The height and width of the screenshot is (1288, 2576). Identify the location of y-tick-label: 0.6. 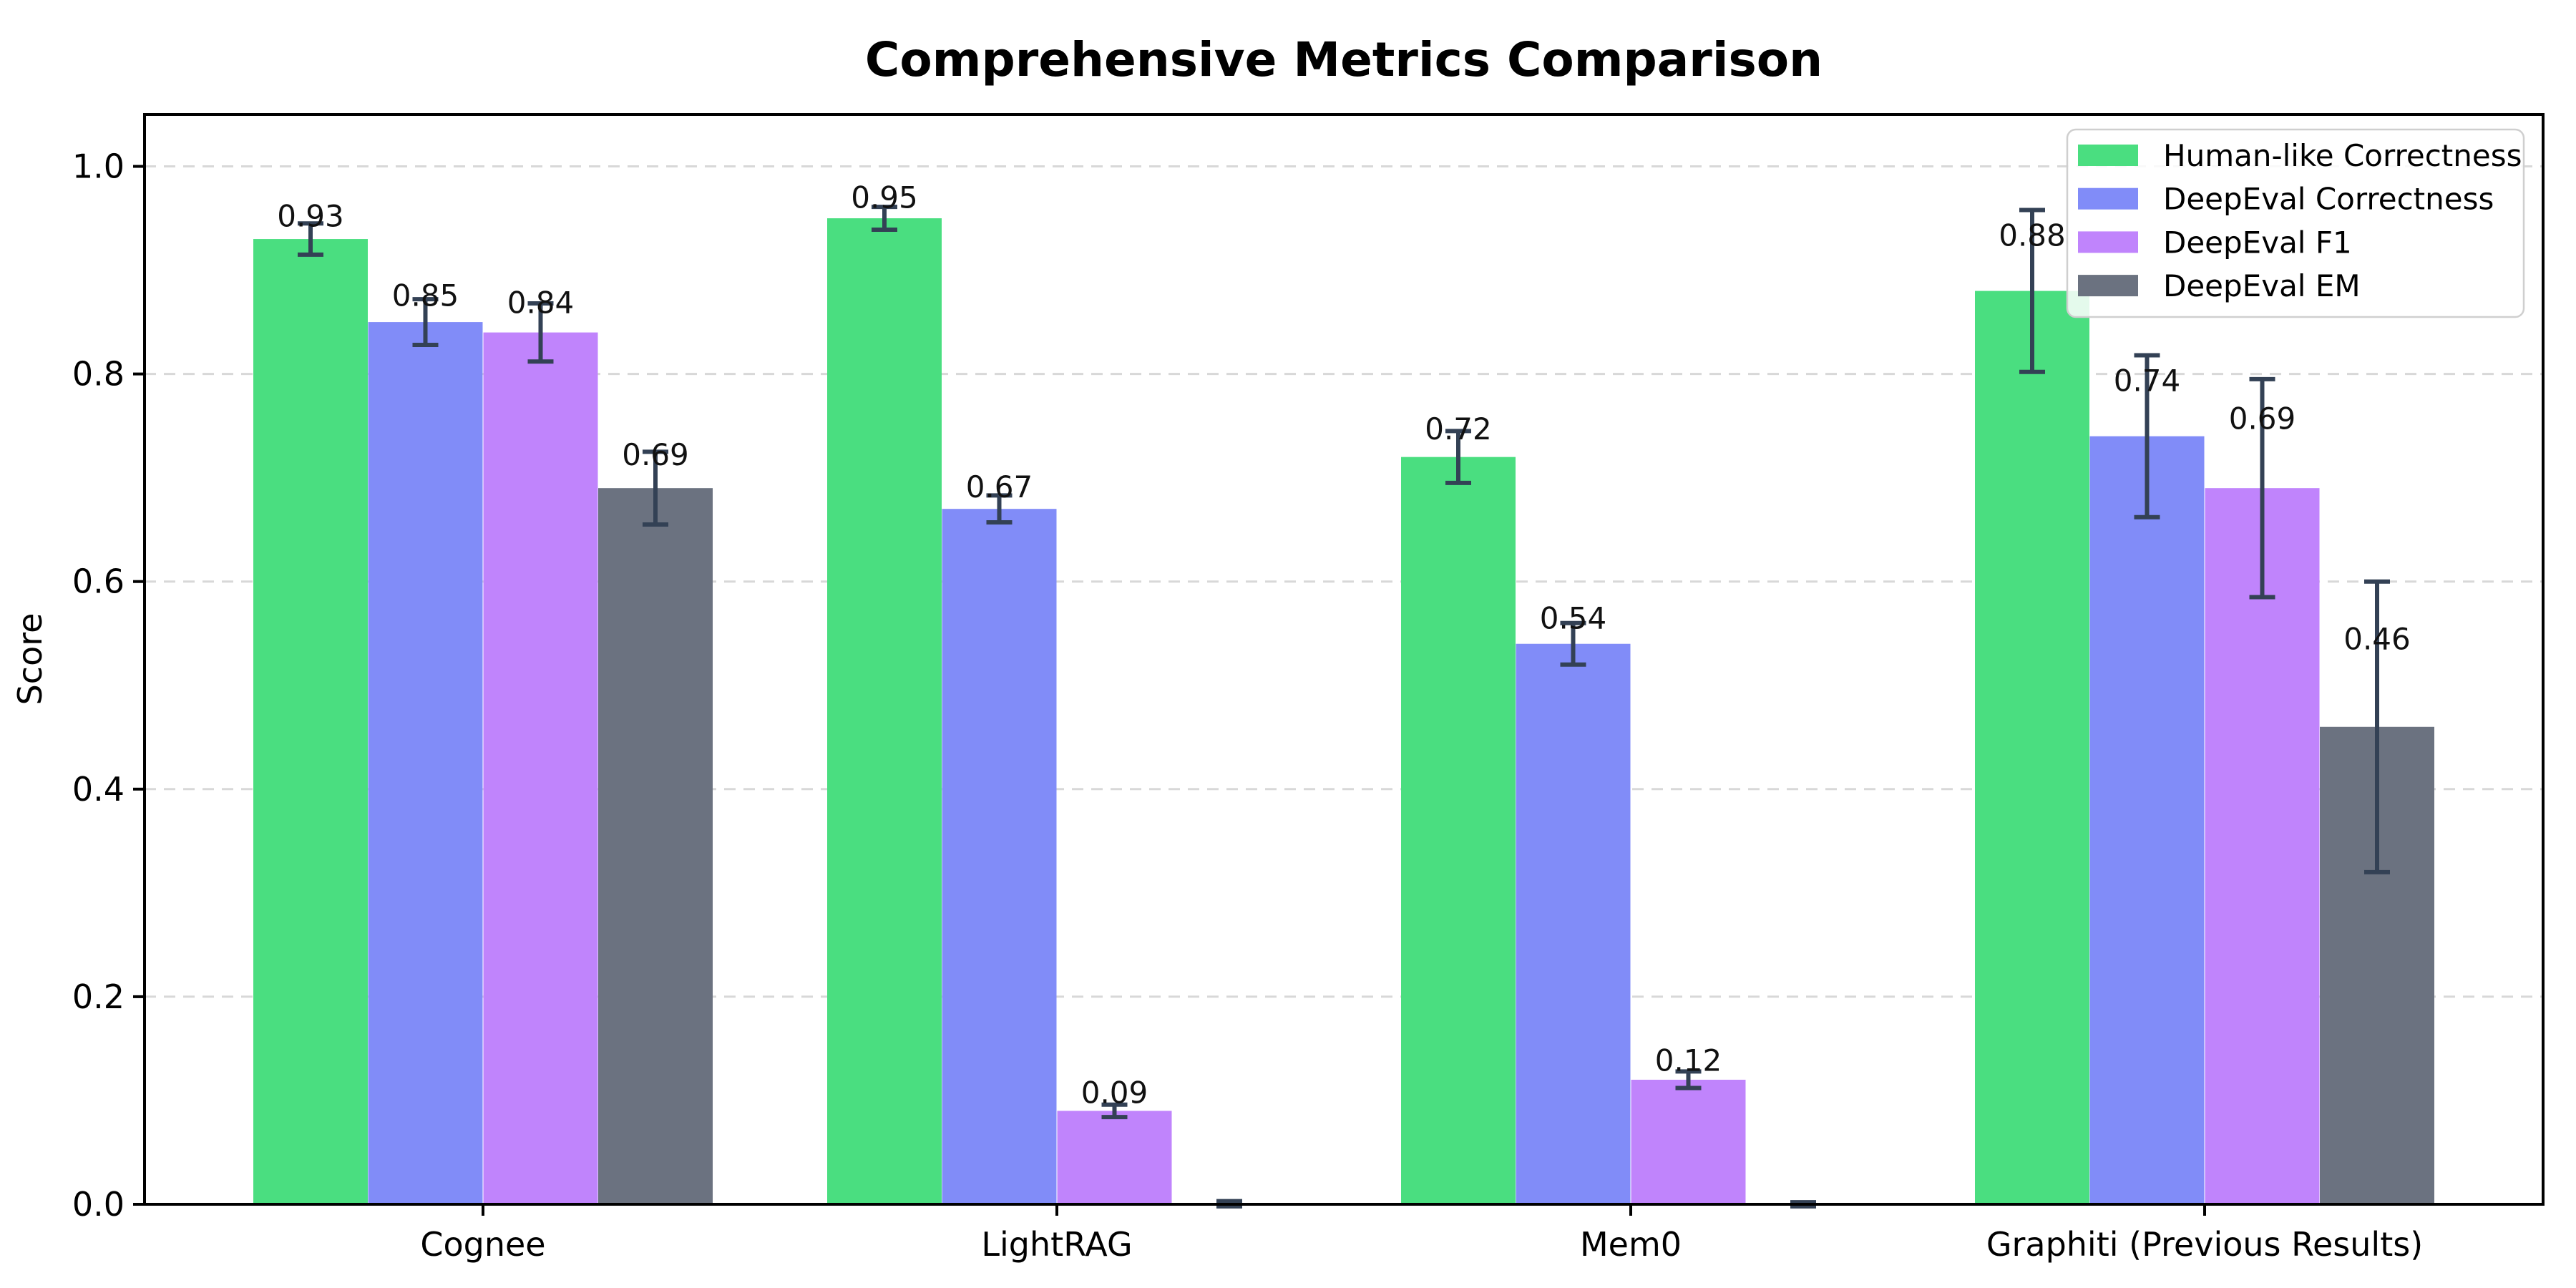
(98, 581).